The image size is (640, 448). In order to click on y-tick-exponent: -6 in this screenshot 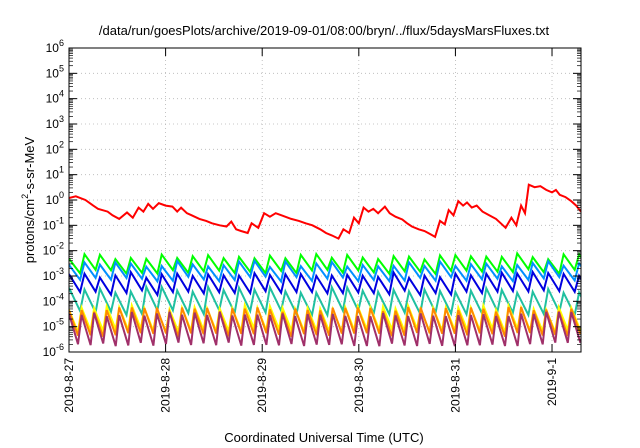, I will do `click(60, 347)`.